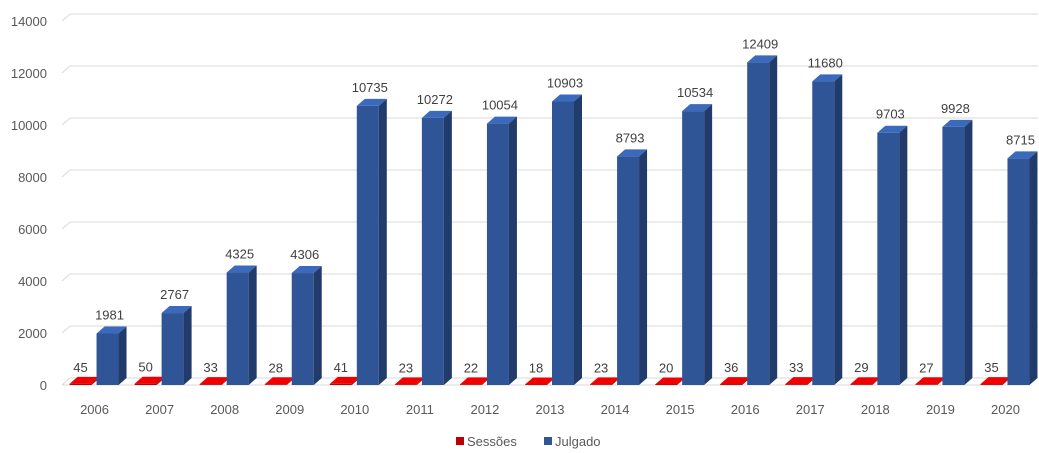 The width and height of the screenshot is (1039, 453). What do you see at coordinates (354, 409) in the screenshot?
I see `x-tick-label: 2010` at bounding box center [354, 409].